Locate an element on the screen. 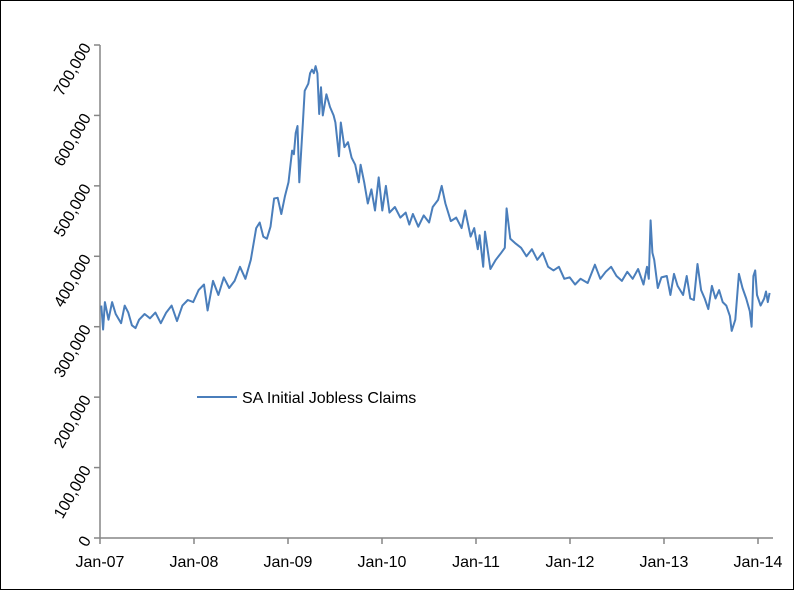  x-tick-label: Jan-11 is located at coordinates (476, 562).